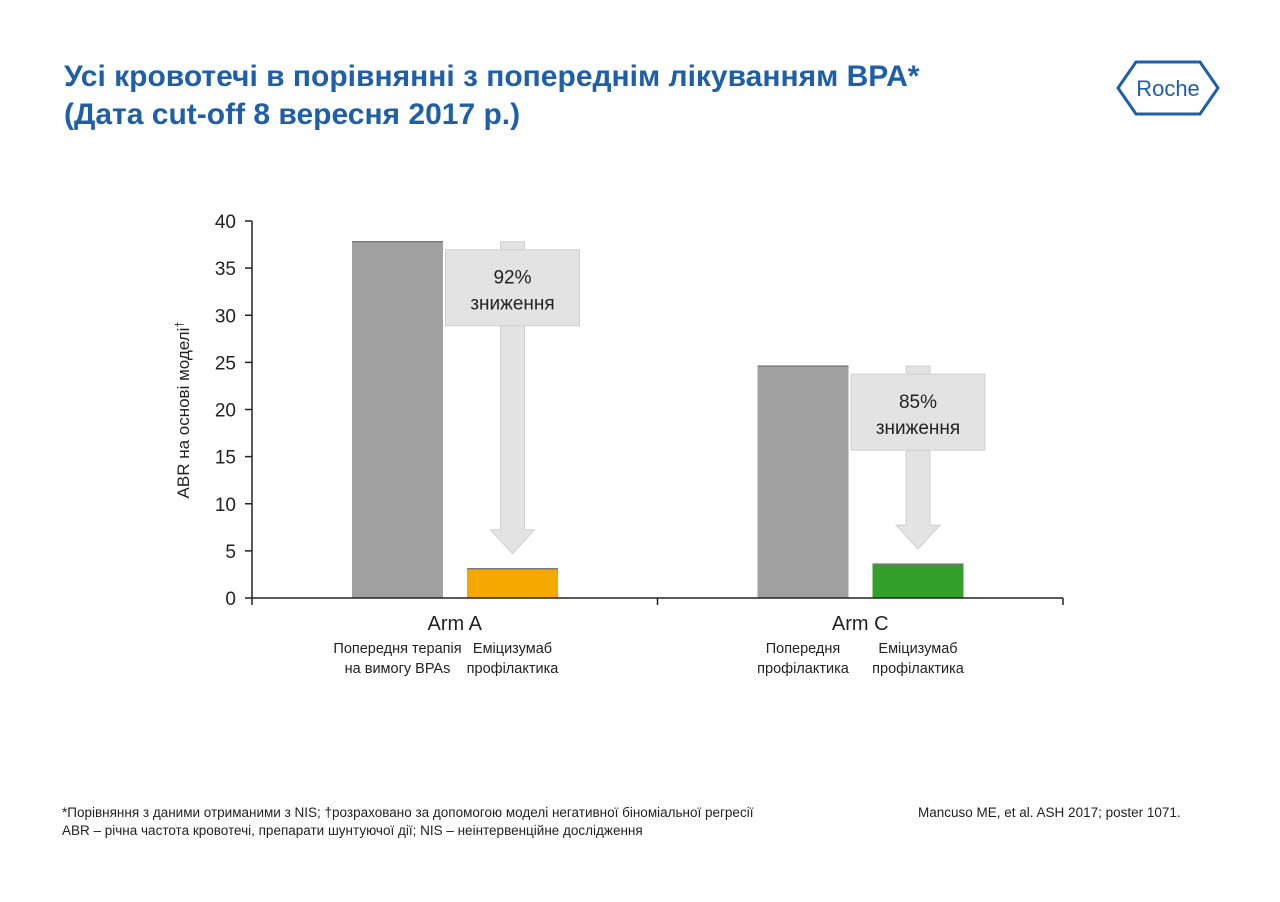 This screenshot has height=902, width=1280. What do you see at coordinates (183, 410) in the screenshot?
I see `y-axis-label: ABR на основі моделі†` at bounding box center [183, 410].